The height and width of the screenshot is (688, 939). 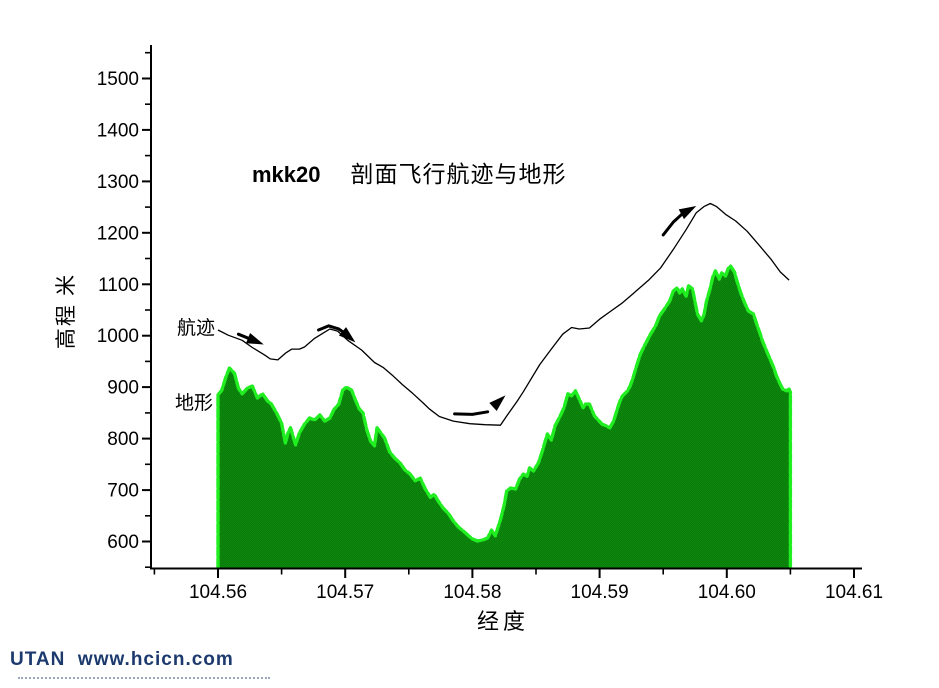 What do you see at coordinates (502, 621) in the screenshot?
I see `x-axis-title: 经度` at bounding box center [502, 621].